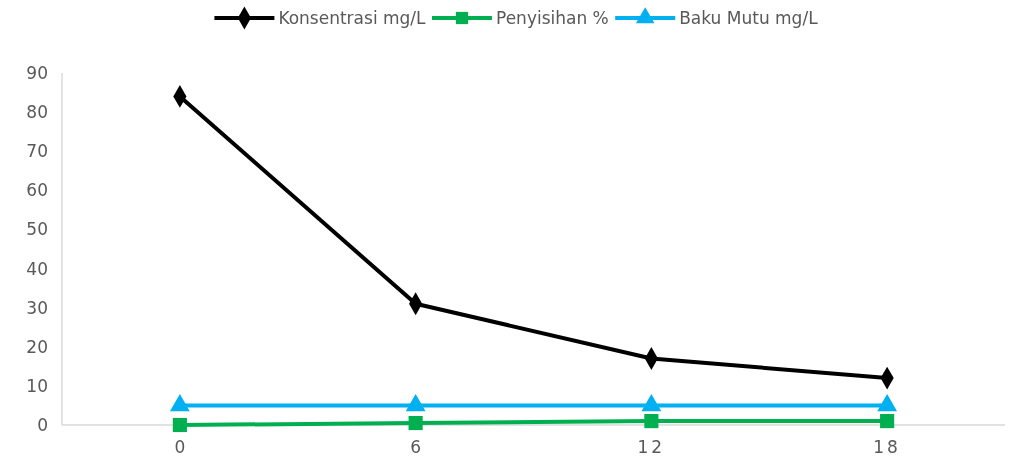  I want to click on x-tick-label: 0, so click(180, 447).